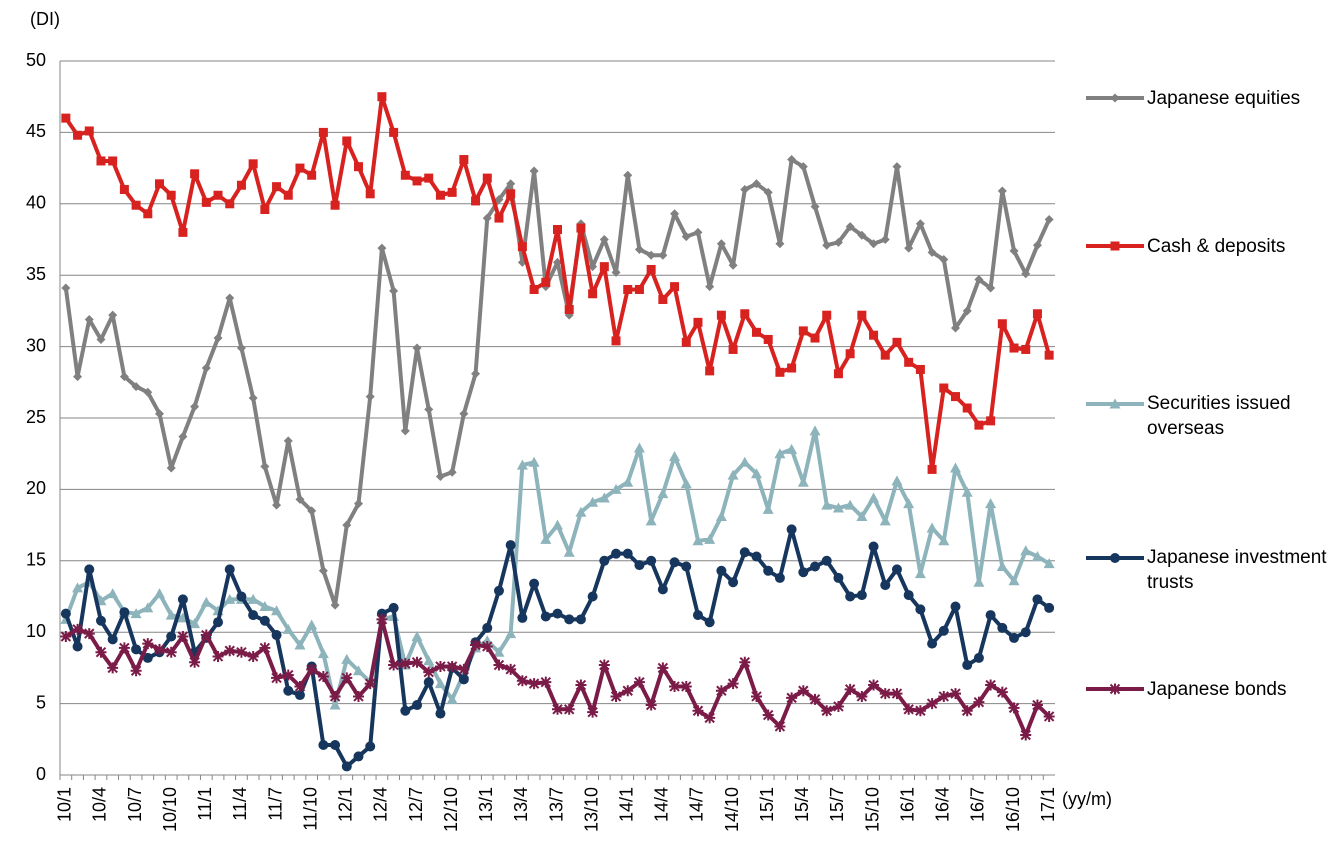  Describe the element at coordinates (943, 804) in the screenshot. I see `x-tick-label: 16/4` at that location.